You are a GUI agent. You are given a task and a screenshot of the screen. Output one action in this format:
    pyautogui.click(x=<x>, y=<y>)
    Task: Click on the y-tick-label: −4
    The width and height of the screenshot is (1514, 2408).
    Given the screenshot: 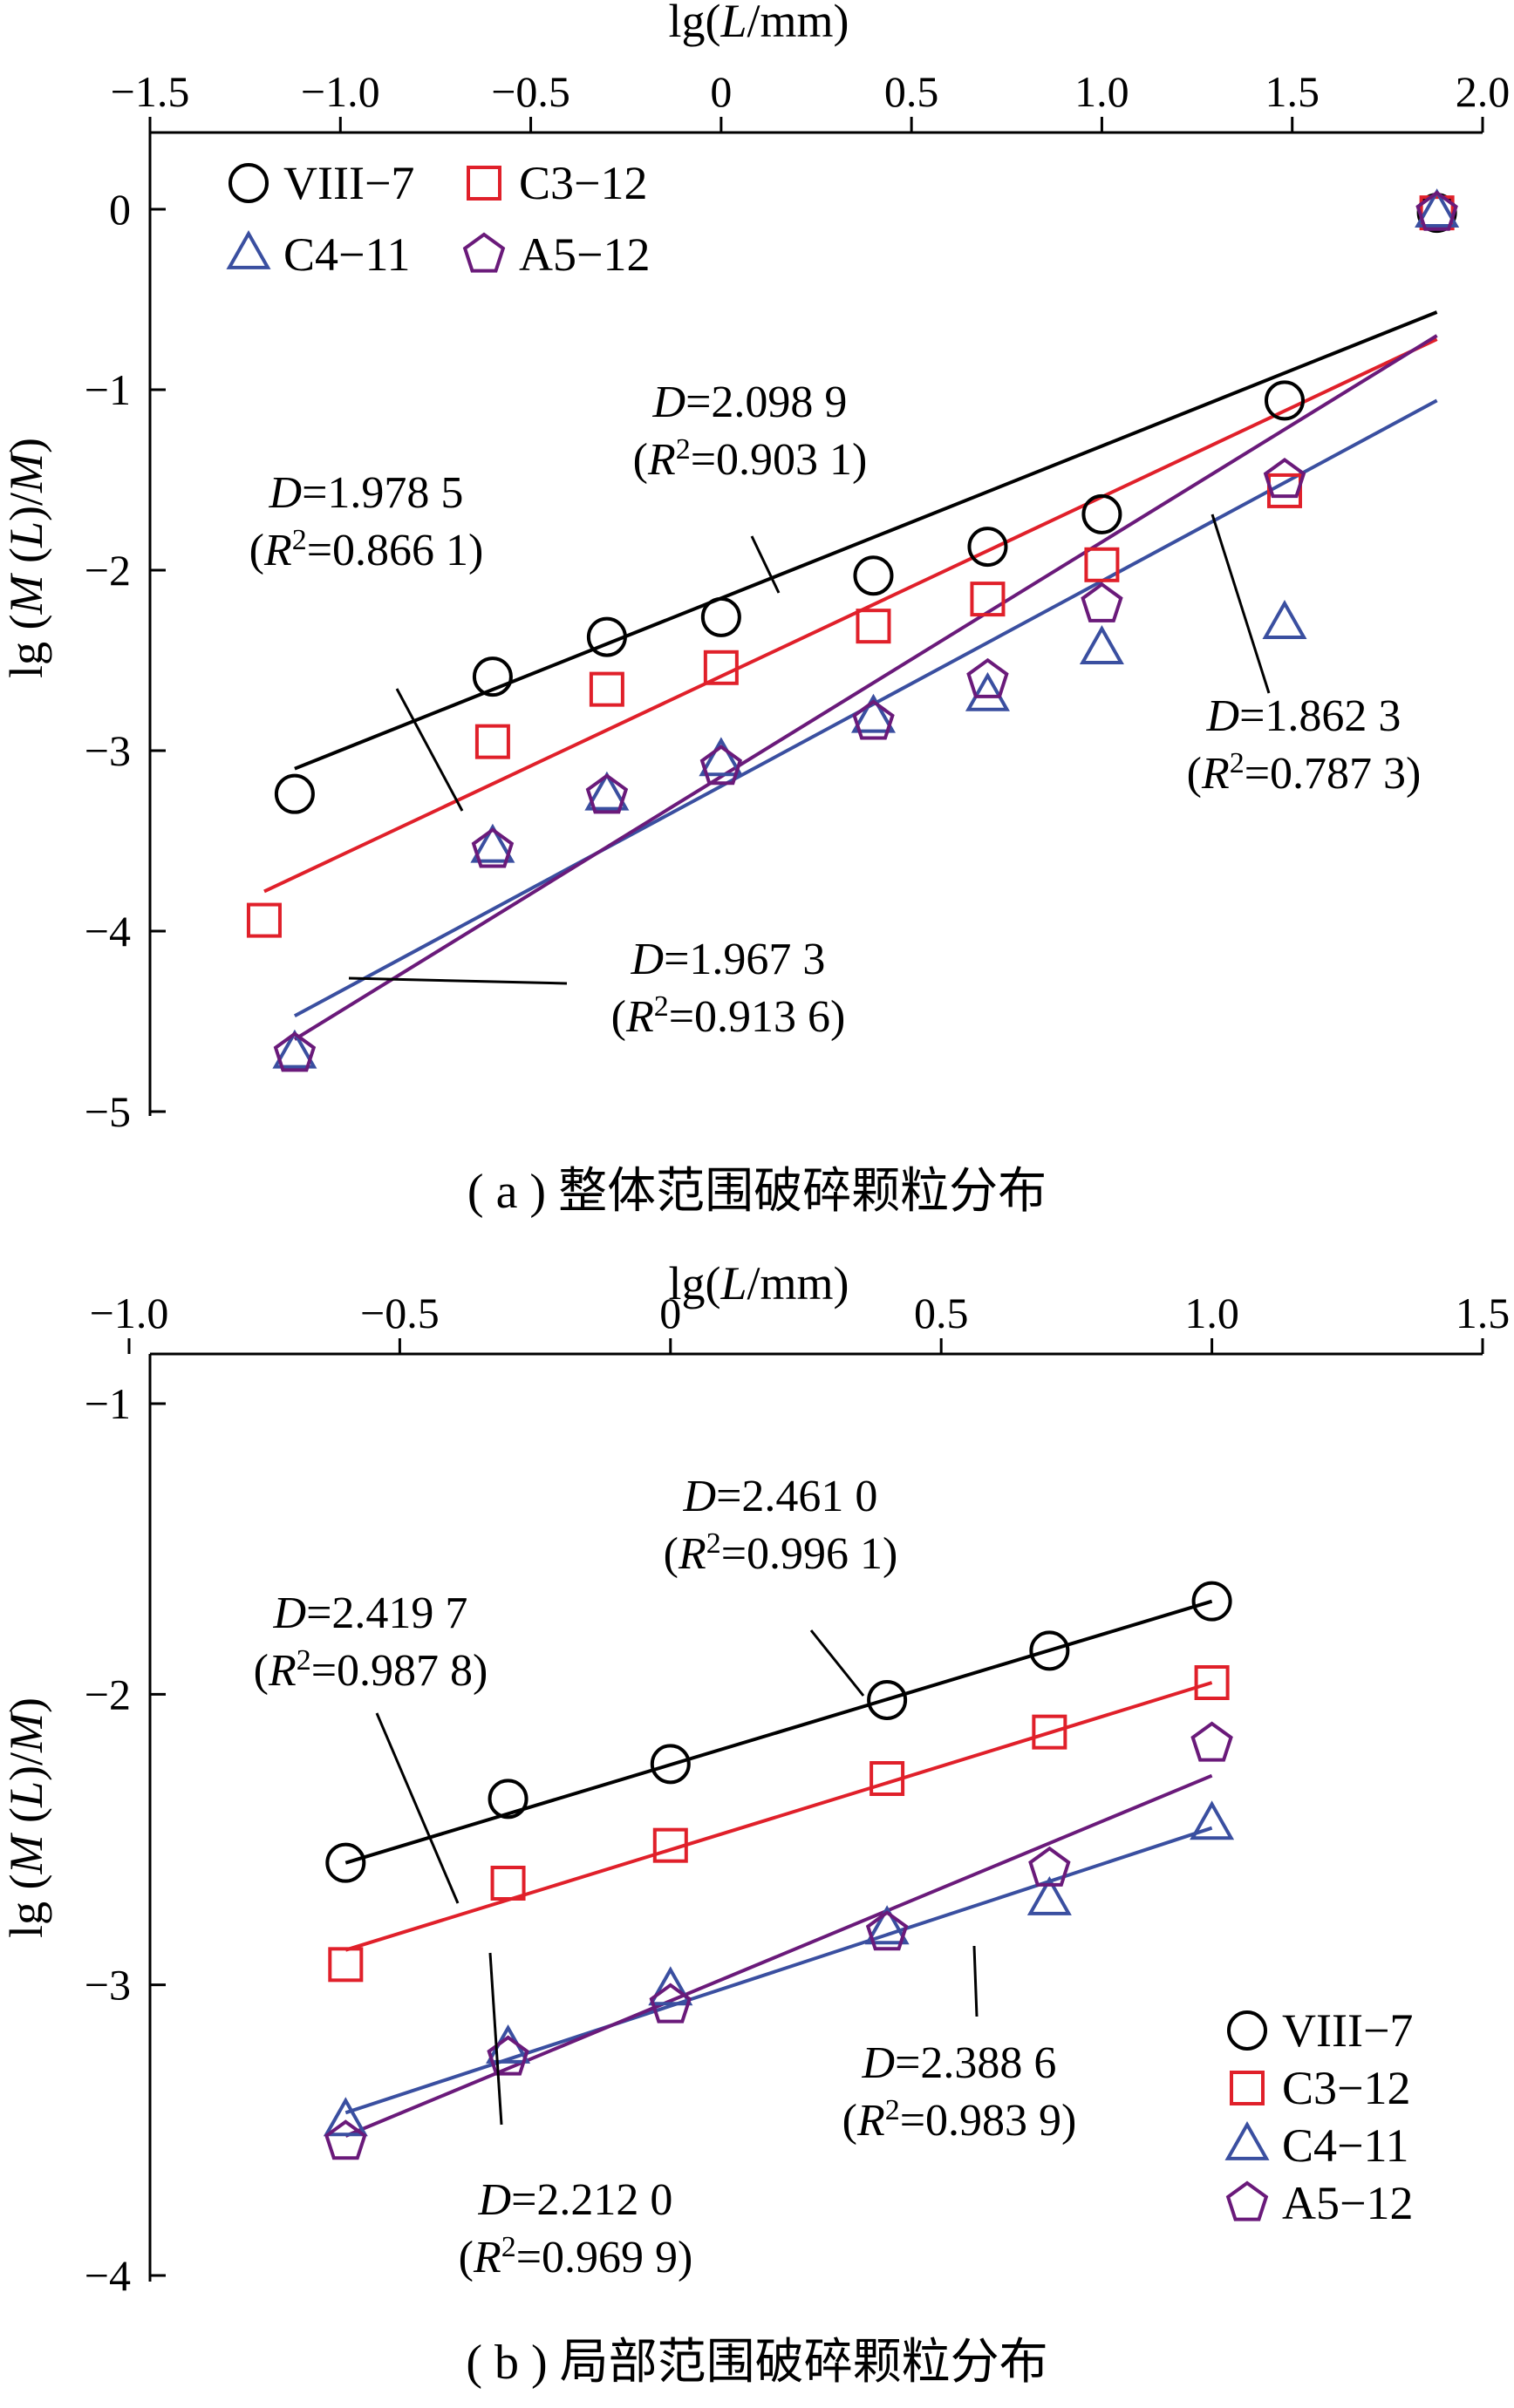 What is the action you would take?
    pyautogui.click(x=108, y=2276)
    